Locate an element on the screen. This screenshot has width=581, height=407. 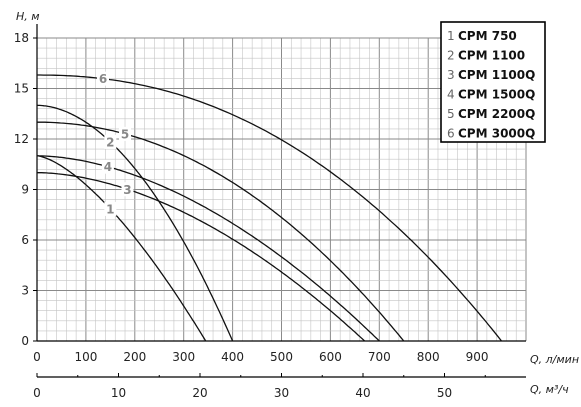
curve-label: 6 is located at coordinates (103, 79).